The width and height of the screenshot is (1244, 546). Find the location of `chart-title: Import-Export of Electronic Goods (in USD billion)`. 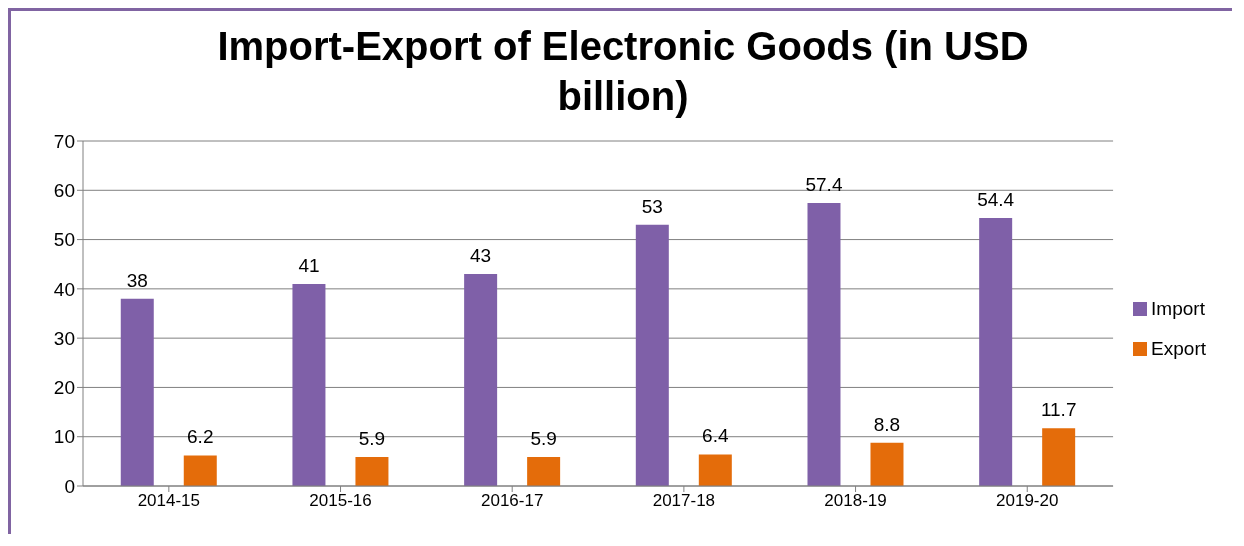

chart-title: Import-Export of Electronic Goods (in USD billion) is located at coordinates (623, 71).